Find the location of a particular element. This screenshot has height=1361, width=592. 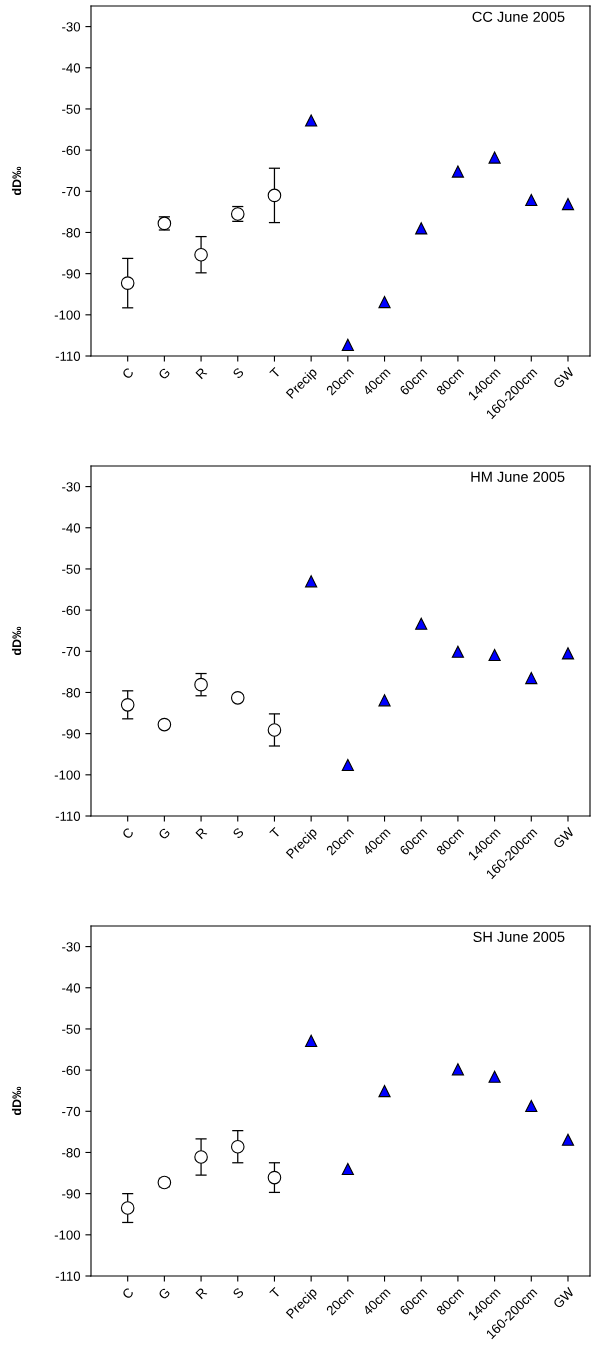

chart-title: SH June 2005 is located at coordinates (519, 936).